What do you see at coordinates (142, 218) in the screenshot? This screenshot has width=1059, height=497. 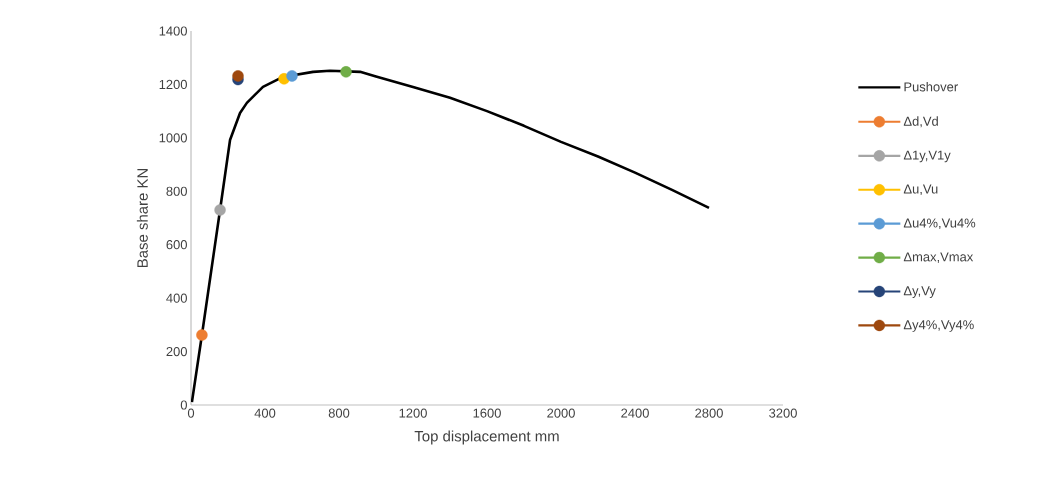 I see `y-axis-title: Base share KN` at bounding box center [142, 218].